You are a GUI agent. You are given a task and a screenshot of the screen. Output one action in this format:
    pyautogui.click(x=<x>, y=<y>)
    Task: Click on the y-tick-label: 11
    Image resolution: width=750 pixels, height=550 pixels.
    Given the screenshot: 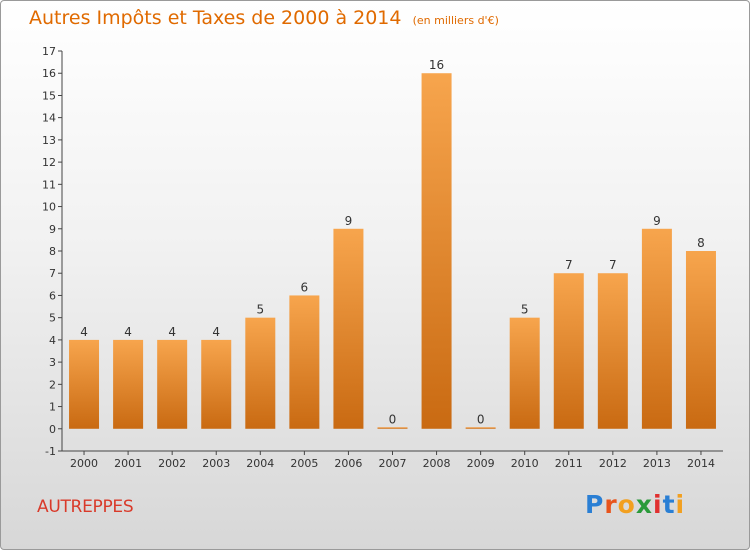 What is the action you would take?
    pyautogui.click(x=49, y=184)
    